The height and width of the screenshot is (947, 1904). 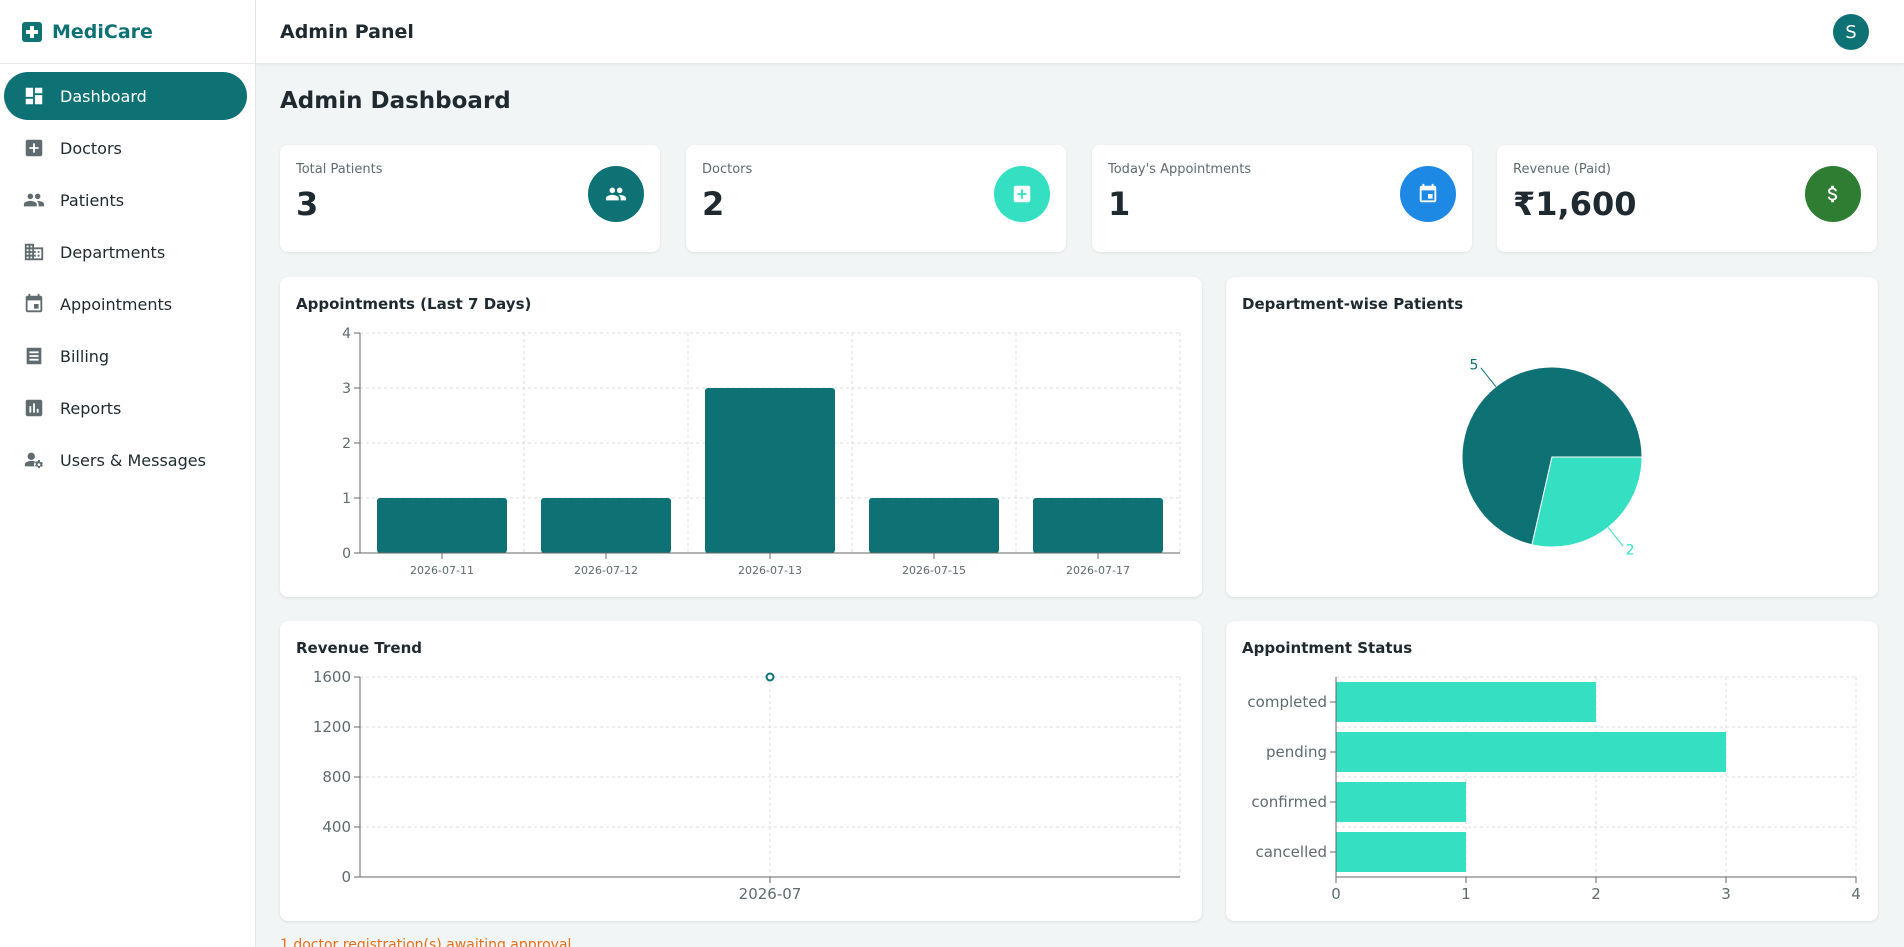 I want to click on x-tick-label: 0, so click(x=1336, y=894).